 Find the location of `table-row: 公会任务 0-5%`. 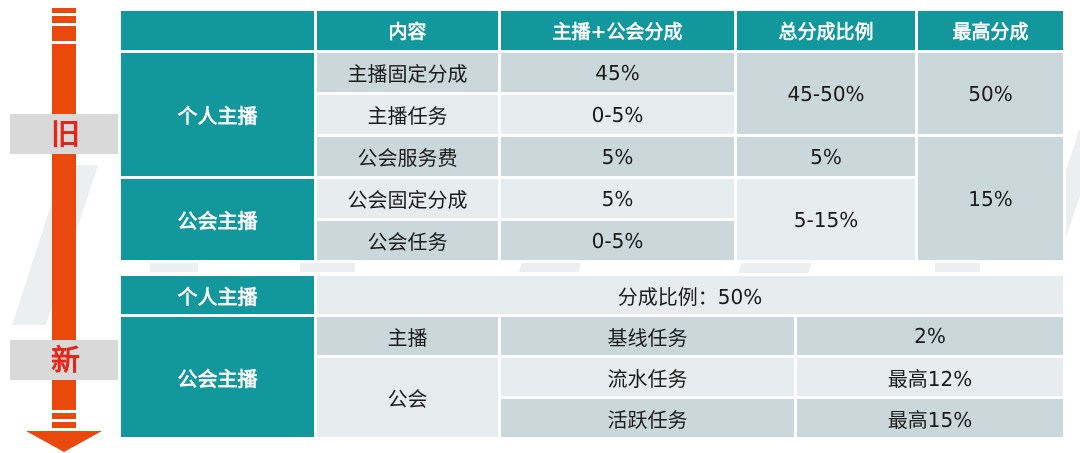

table-row: 公会任务 0-5% is located at coordinates (592, 240).